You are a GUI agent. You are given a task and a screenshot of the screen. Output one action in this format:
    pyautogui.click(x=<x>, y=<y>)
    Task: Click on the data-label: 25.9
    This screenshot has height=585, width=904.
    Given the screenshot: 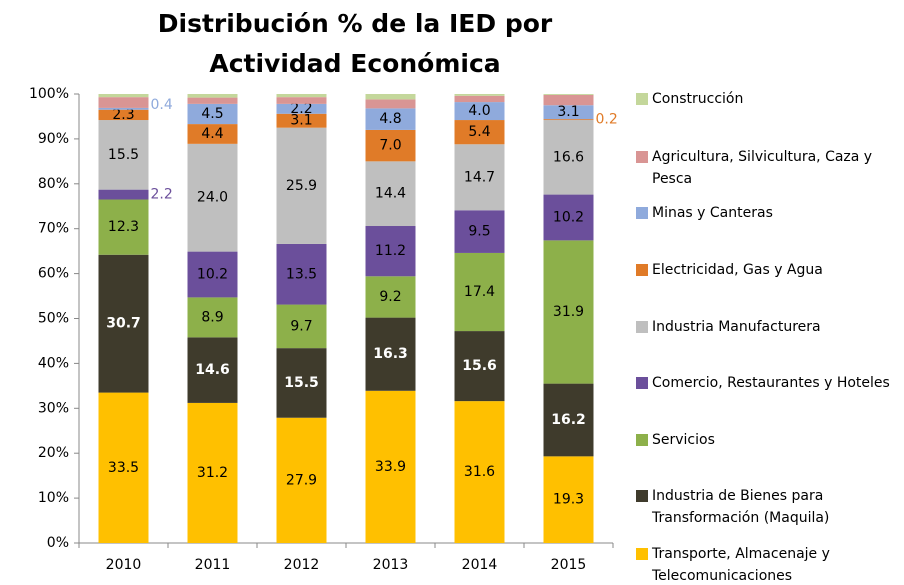 What is the action you would take?
    pyautogui.click(x=301, y=186)
    